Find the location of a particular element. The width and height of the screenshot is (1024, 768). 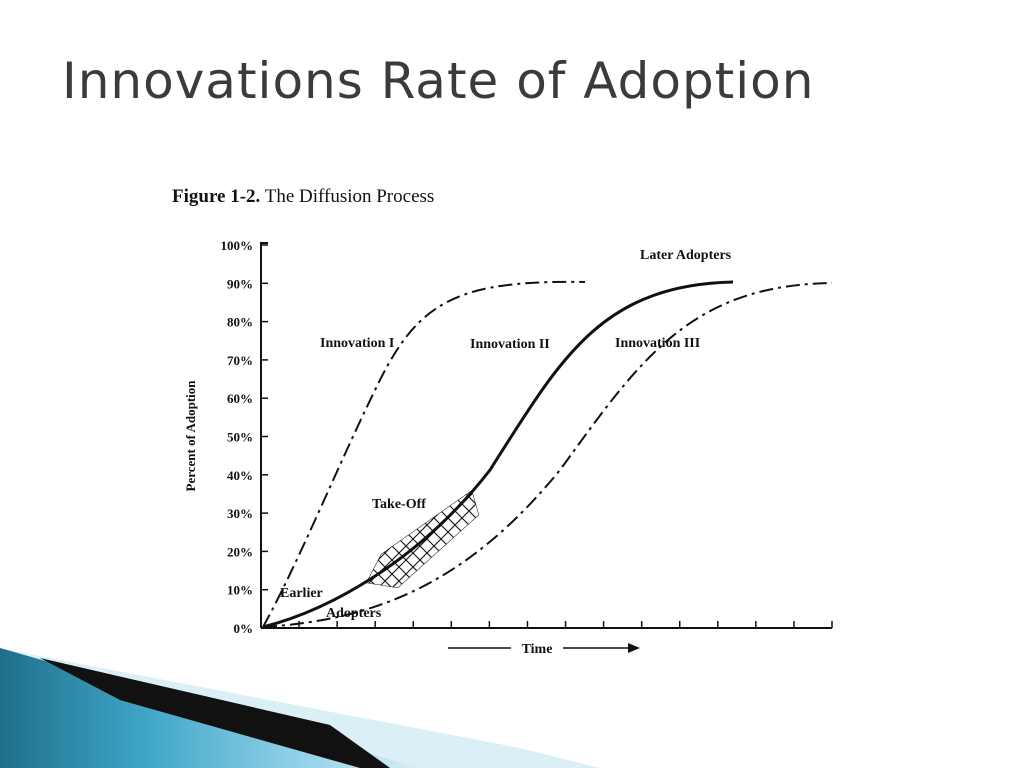

time-arrow-head is located at coordinates (634, 648).